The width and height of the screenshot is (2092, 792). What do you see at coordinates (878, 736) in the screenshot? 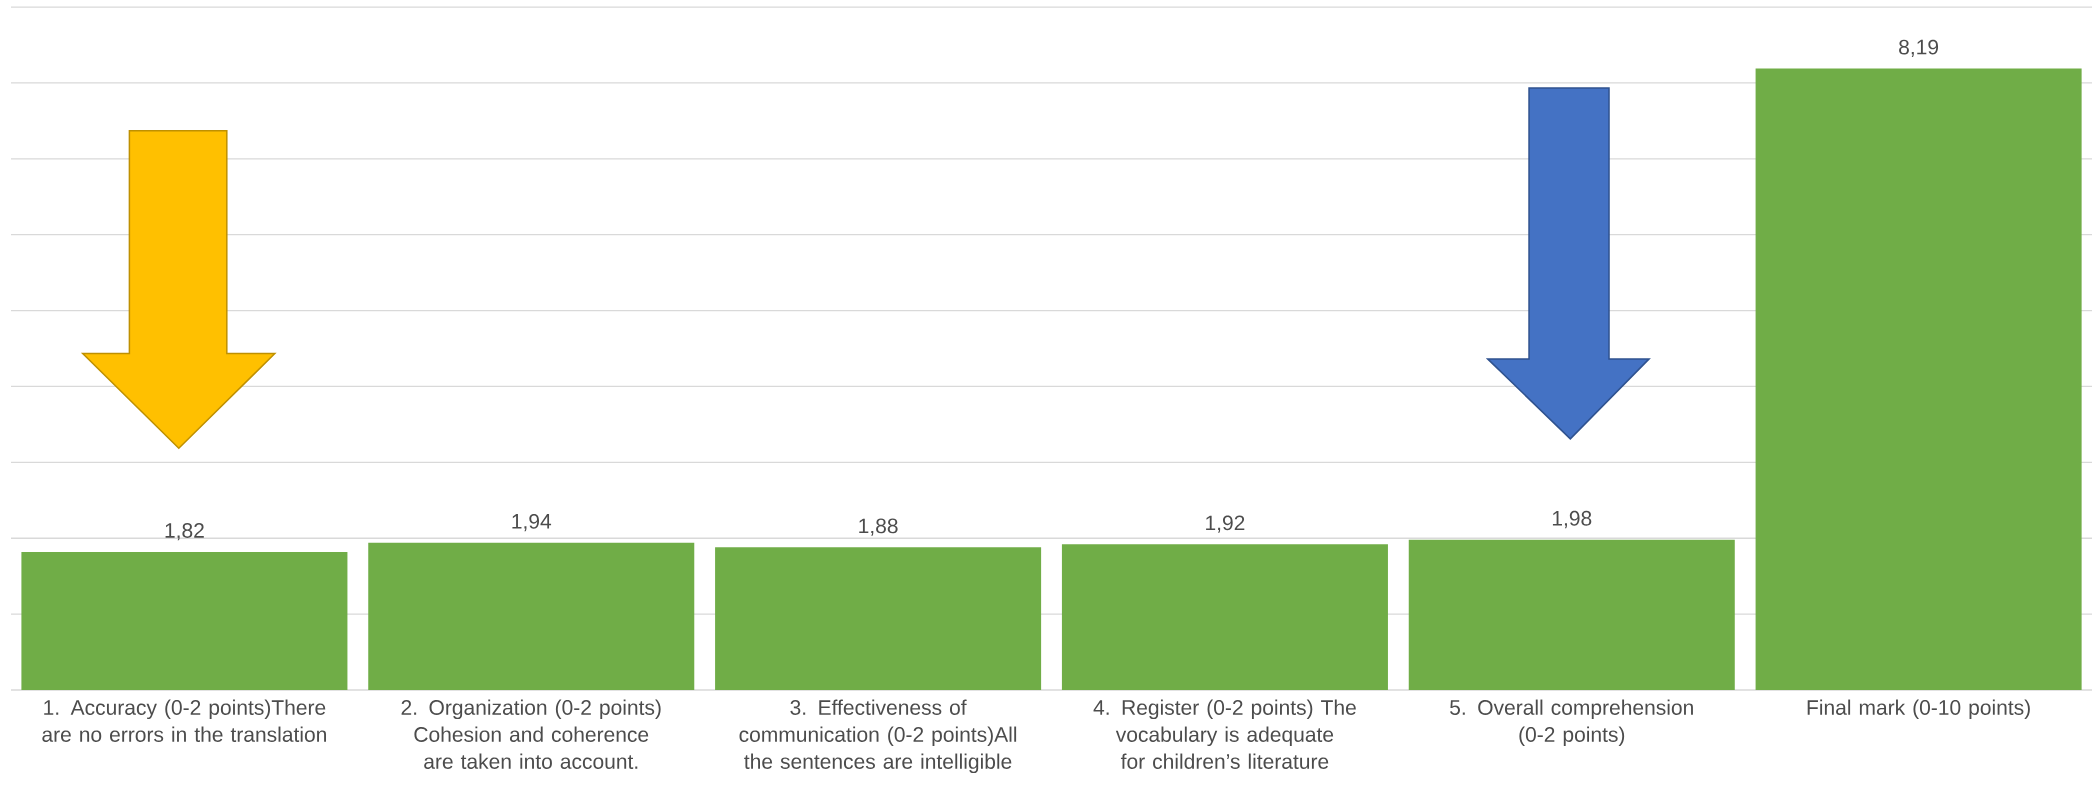
I see `x-tick-label: 3. Effectiveness of communication (0-2 points)All the sentences are intelligible` at bounding box center [878, 736].